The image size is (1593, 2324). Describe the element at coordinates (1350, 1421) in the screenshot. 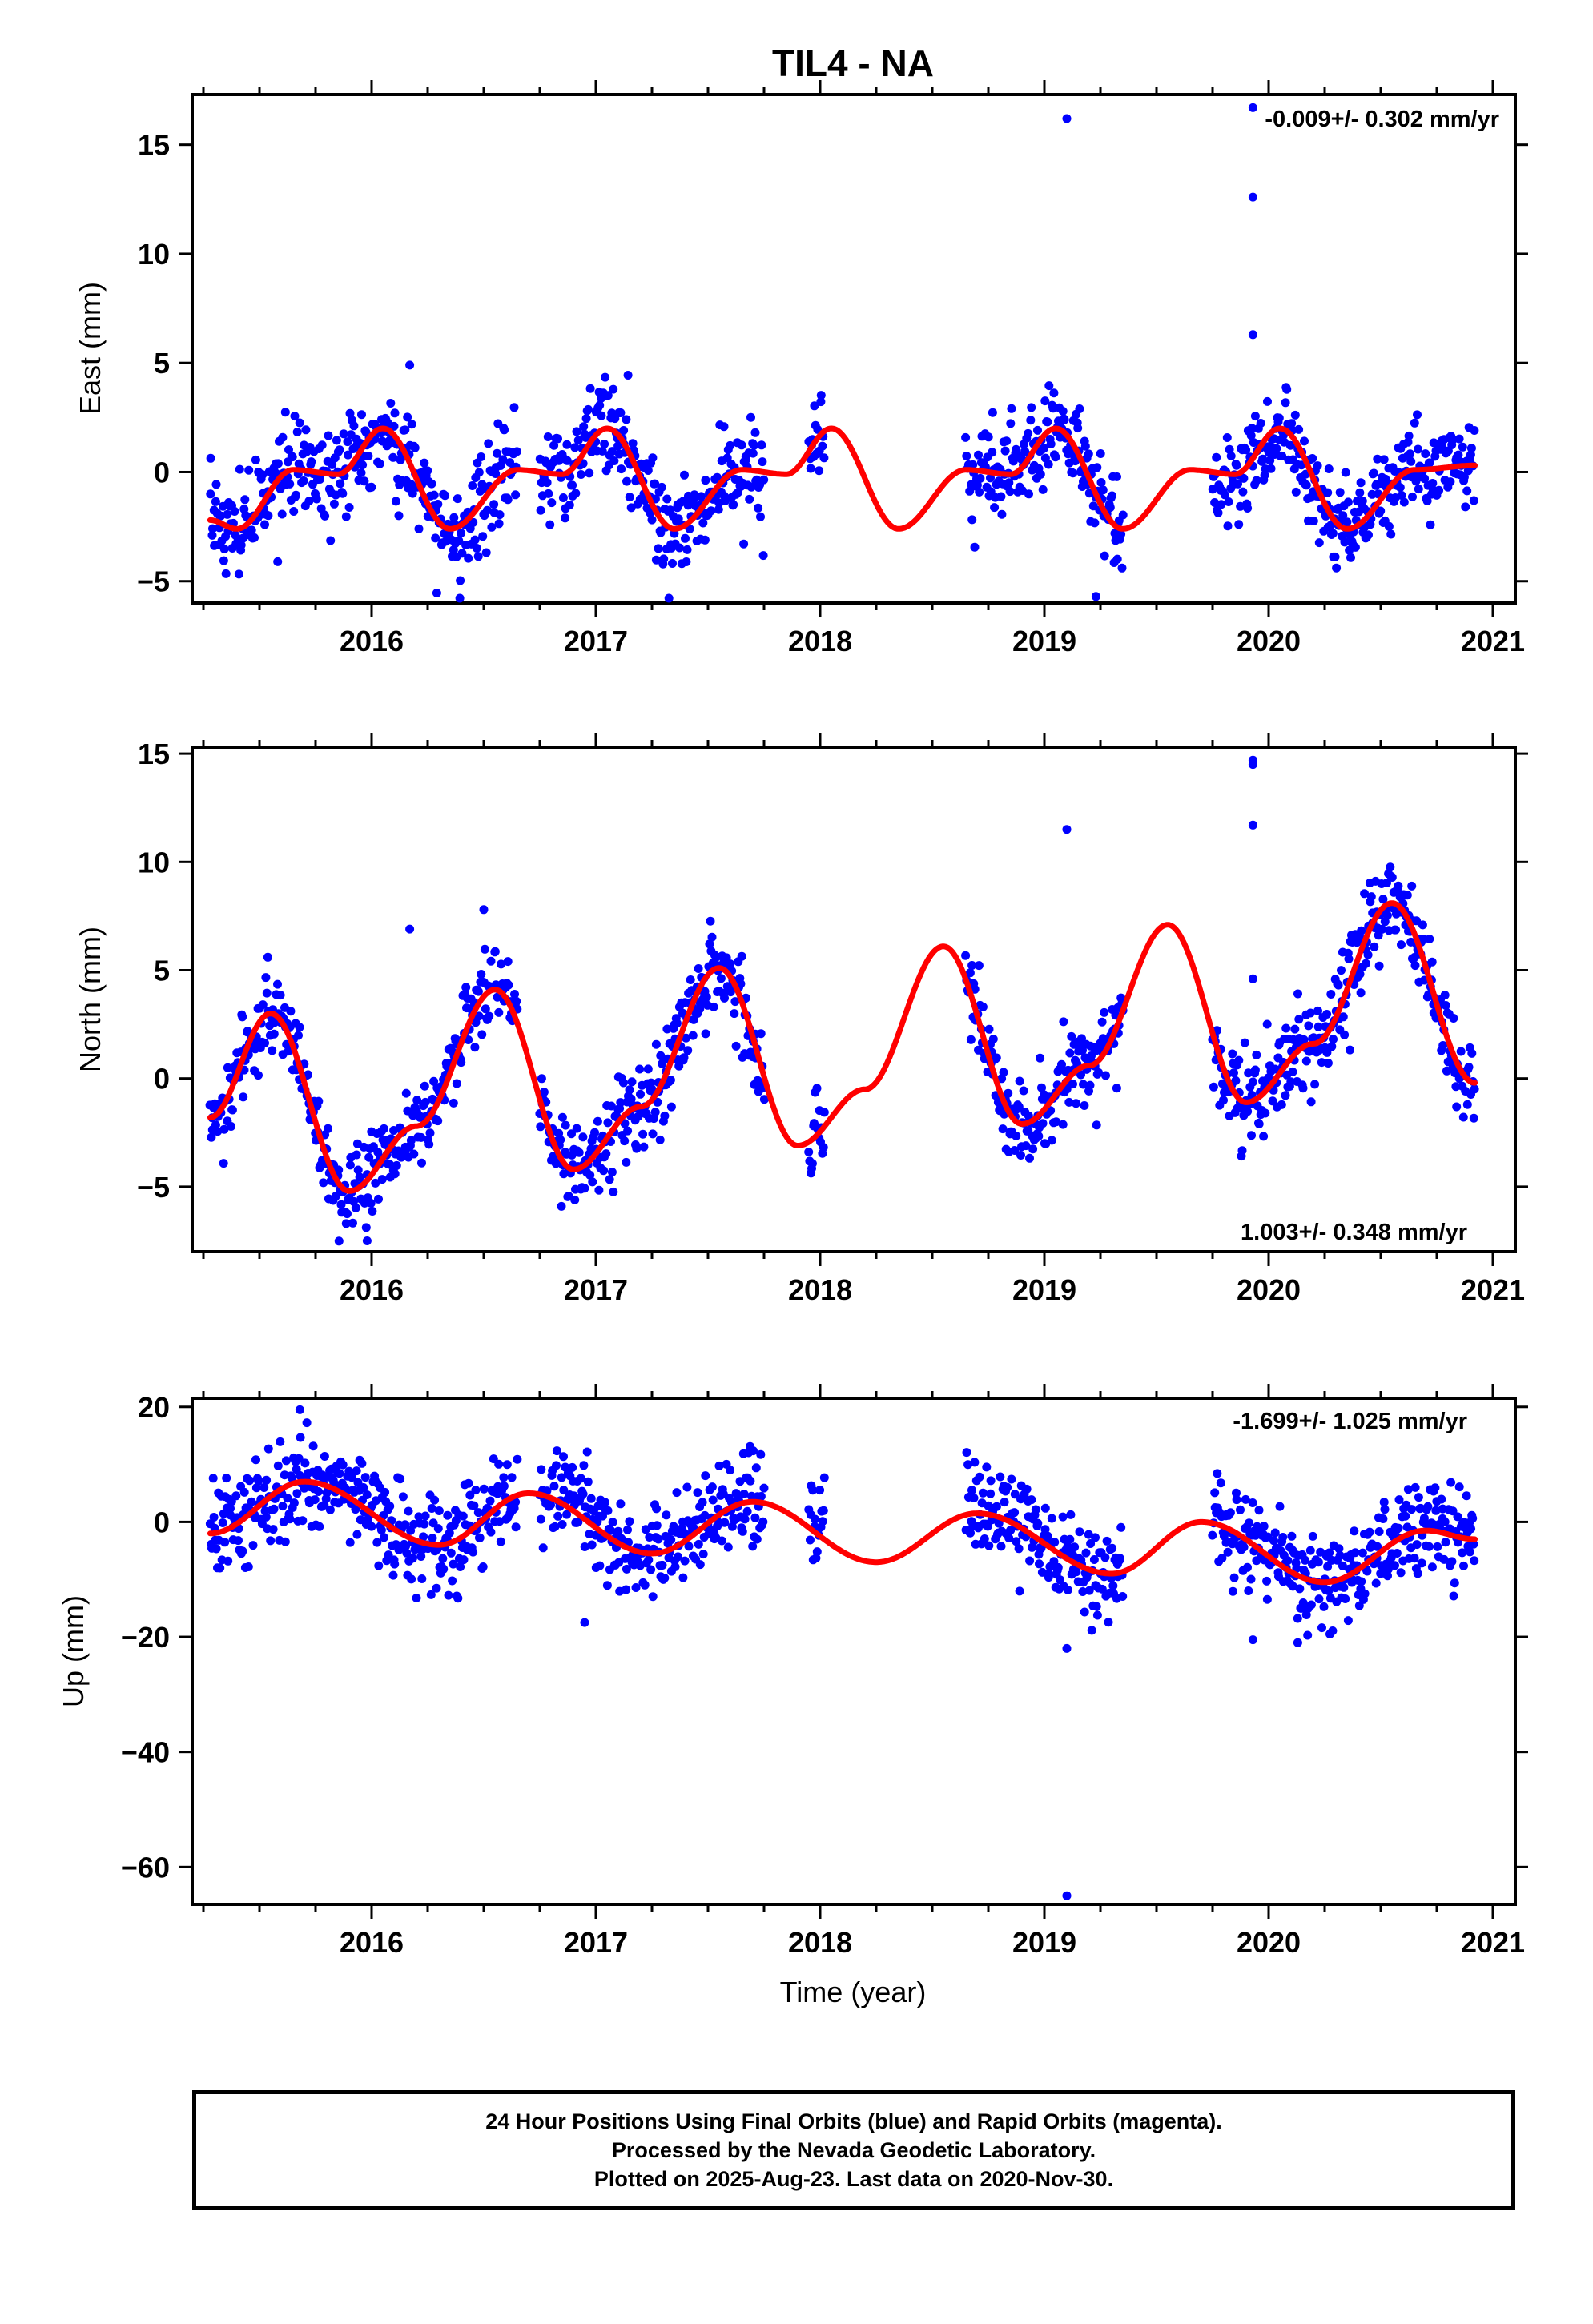

I see `up-rate-label: -1.699+/- 1.025 mm/yr` at that location.